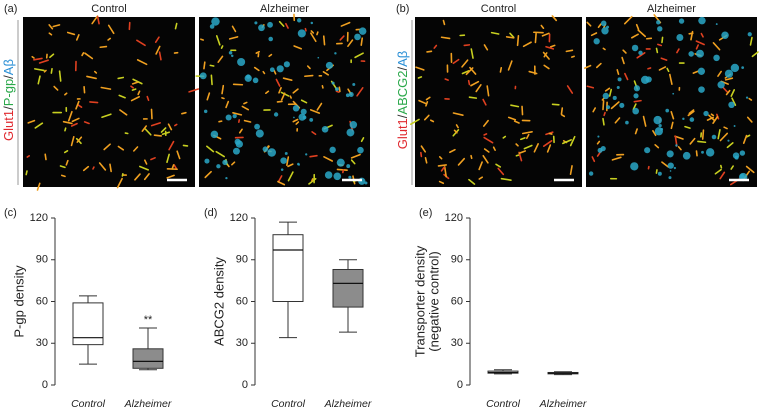  Describe the element at coordinates (210, 213) in the screenshot. I see `panel-label: (d)` at that location.